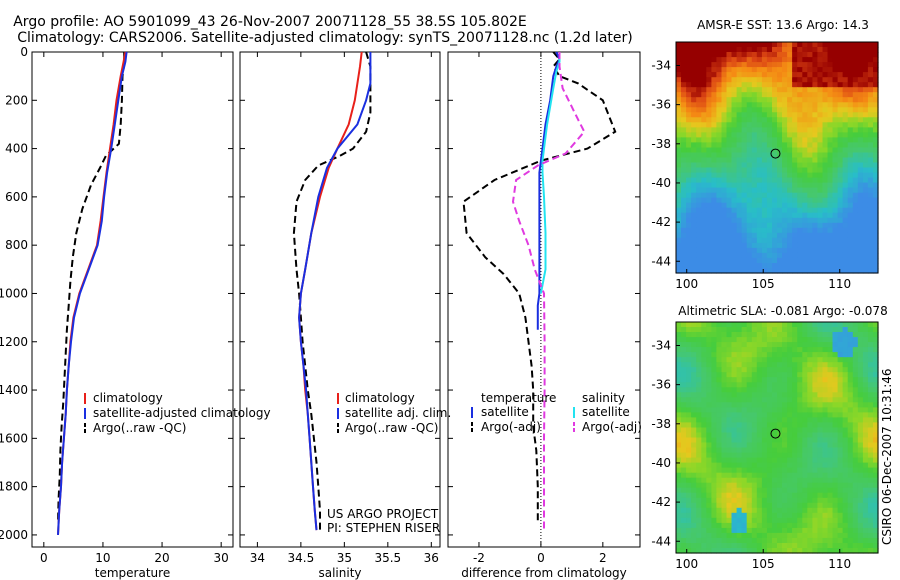  I want to click on x-tick-label: 110, so click(839, 564).